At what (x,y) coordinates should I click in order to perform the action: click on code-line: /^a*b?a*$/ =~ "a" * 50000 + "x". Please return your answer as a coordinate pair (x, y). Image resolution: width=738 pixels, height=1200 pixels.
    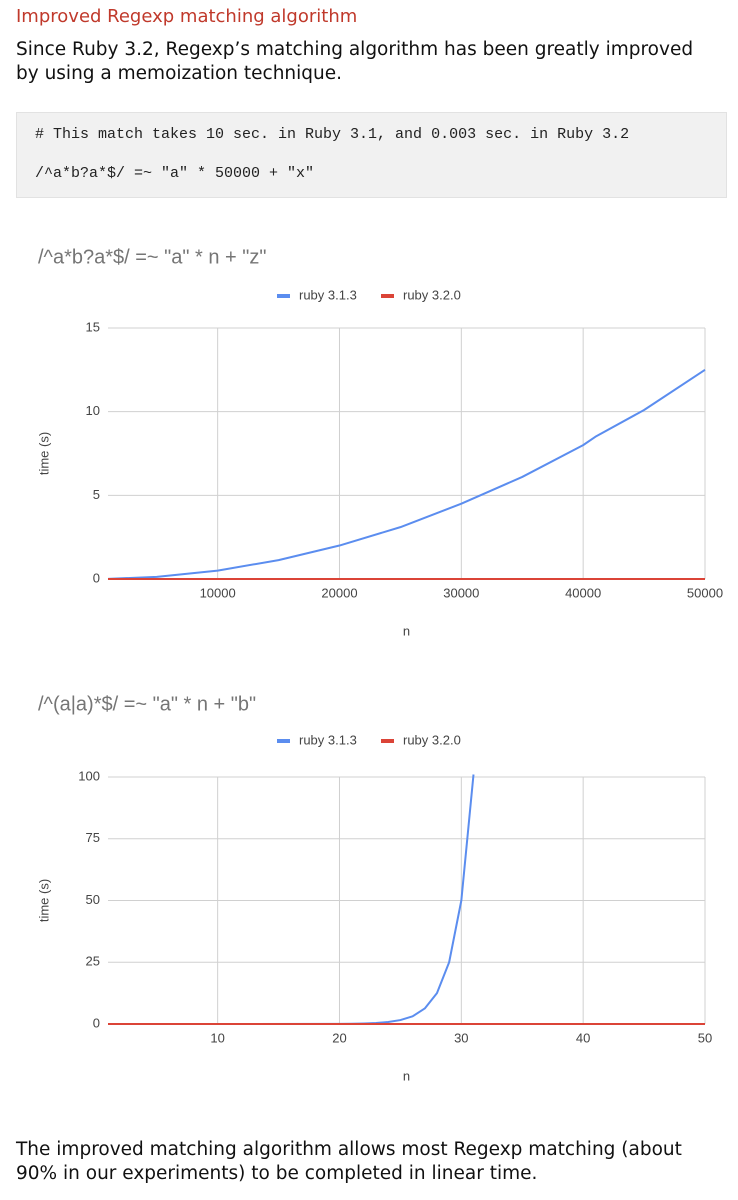
    Looking at the image, I should click on (175, 173).